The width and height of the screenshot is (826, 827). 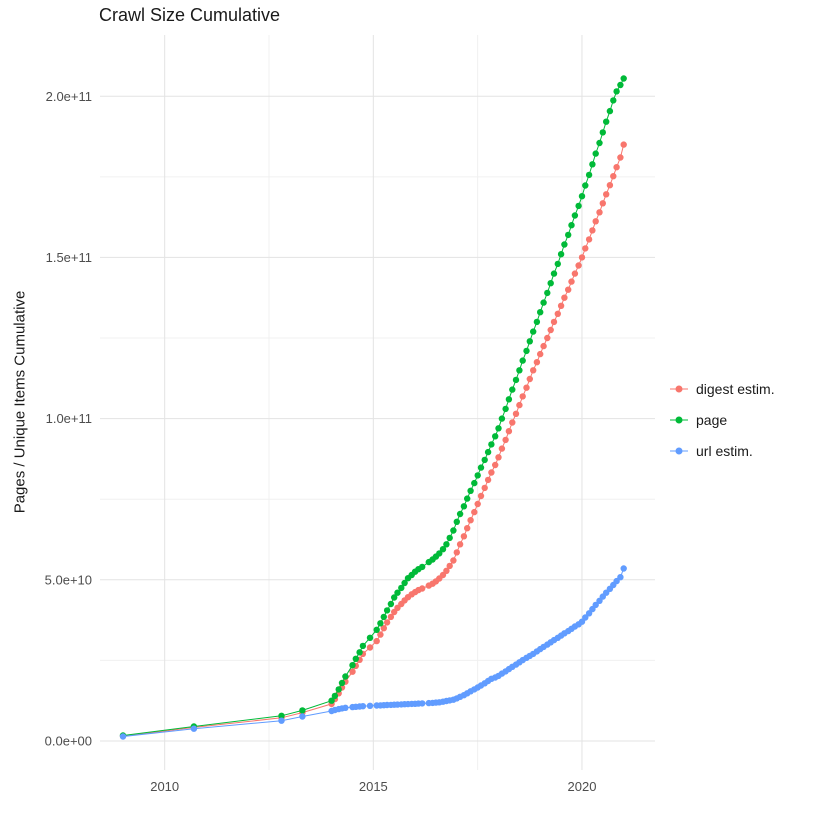 I want to click on x-tick-label: 2015, so click(x=373, y=786).